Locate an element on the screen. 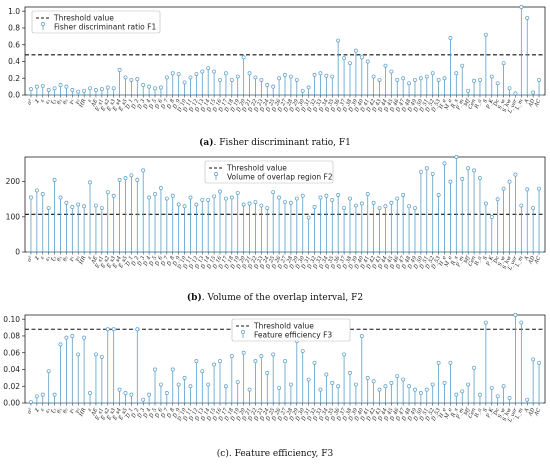  x-tick-label: D_1 is located at coordinates (130, 104).